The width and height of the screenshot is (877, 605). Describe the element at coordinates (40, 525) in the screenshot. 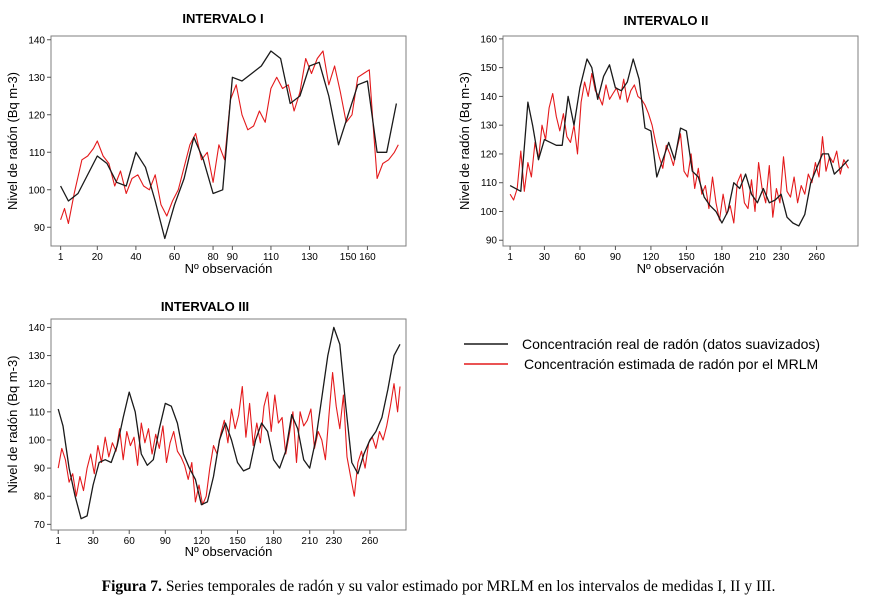

I see `y-tick-label: 70` at that location.